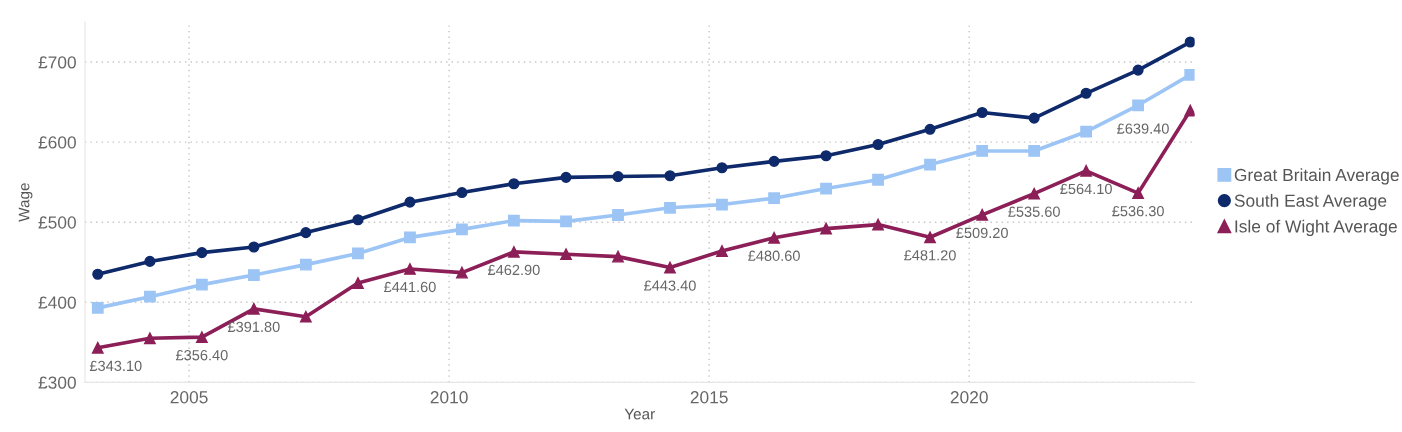 The image size is (1402, 432). Describe the element at coordinates (670, 285) in the screenshot. I see `data-label: £443.40` at that location.